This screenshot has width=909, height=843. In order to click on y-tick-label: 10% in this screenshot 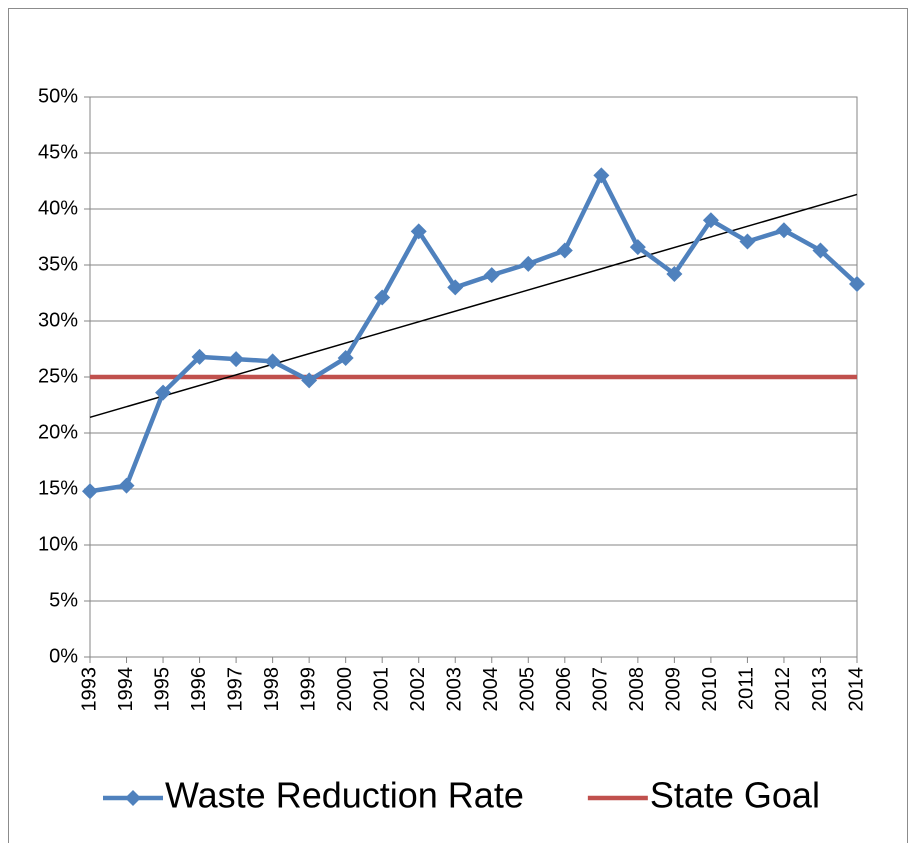, I will do `click(58, 544)`.